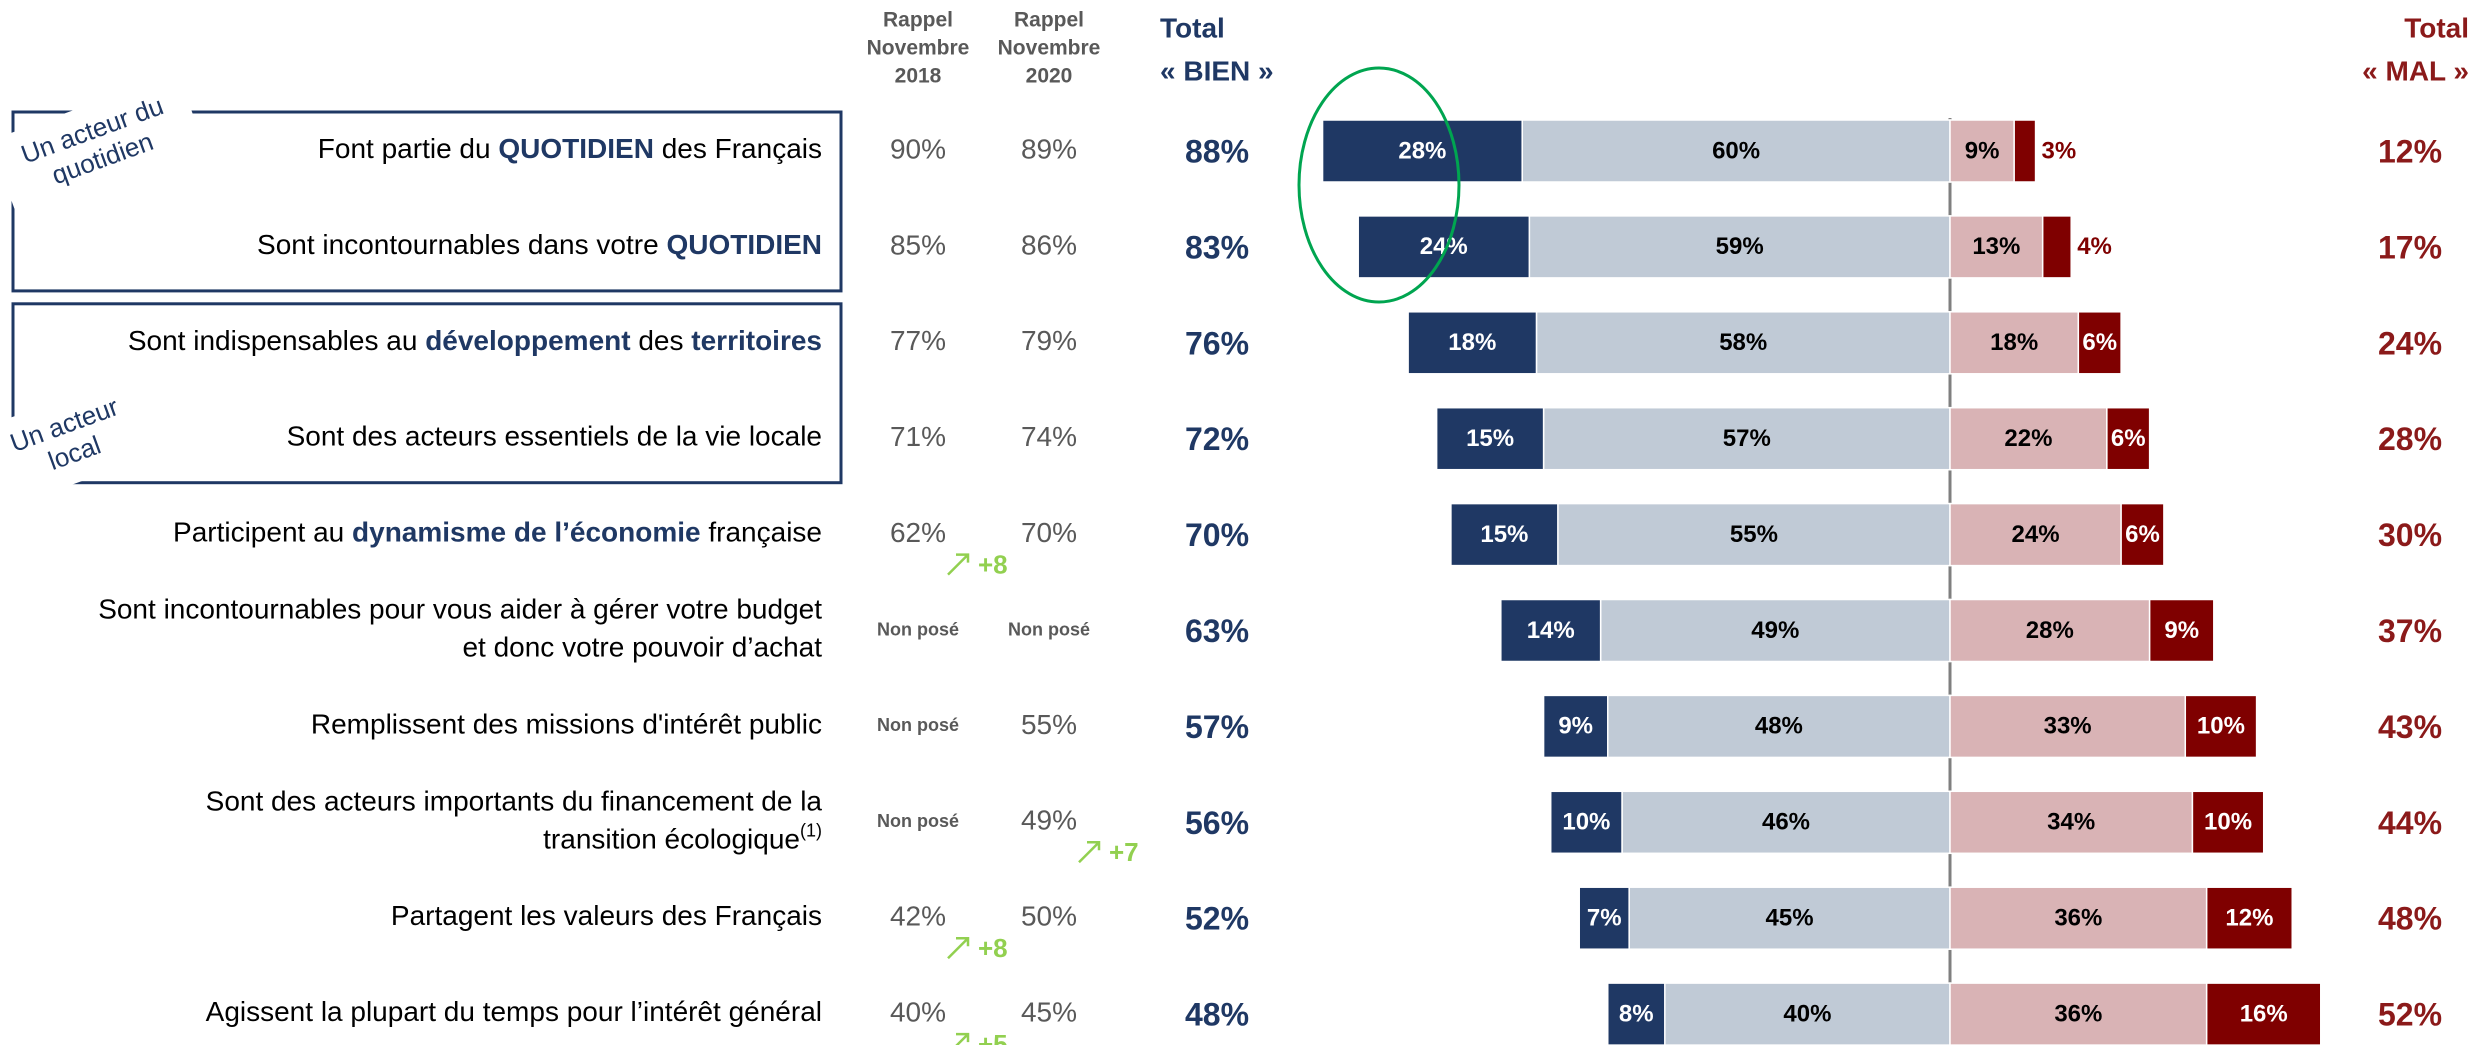 The image size is (2474, 1045). Describe the element at coordinates (1217, 247) in the screenshot. I see `total-value: 83%` at that location.